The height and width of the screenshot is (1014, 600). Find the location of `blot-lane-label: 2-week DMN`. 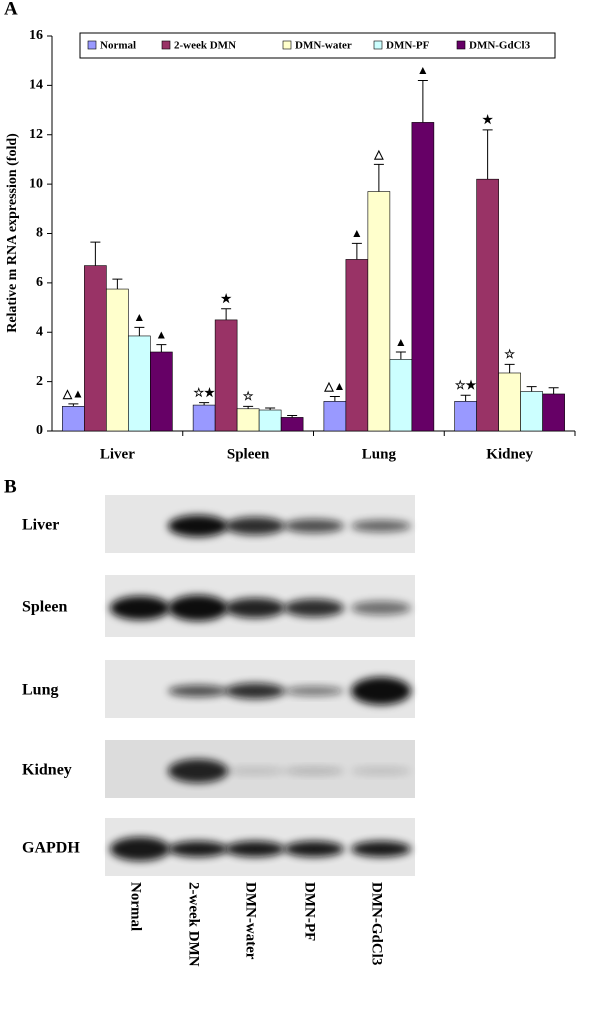

blot-lane-label: 2-week DMN is located at coordinates (194, 924).